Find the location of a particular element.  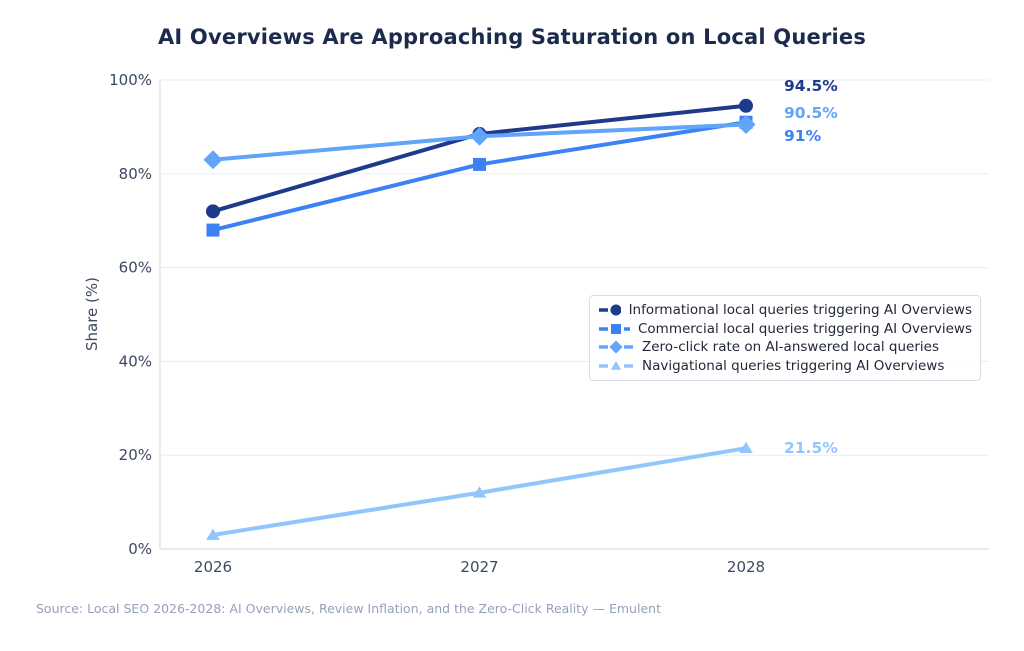

y-tick-label: 0% is located at coordinates (140, 549).